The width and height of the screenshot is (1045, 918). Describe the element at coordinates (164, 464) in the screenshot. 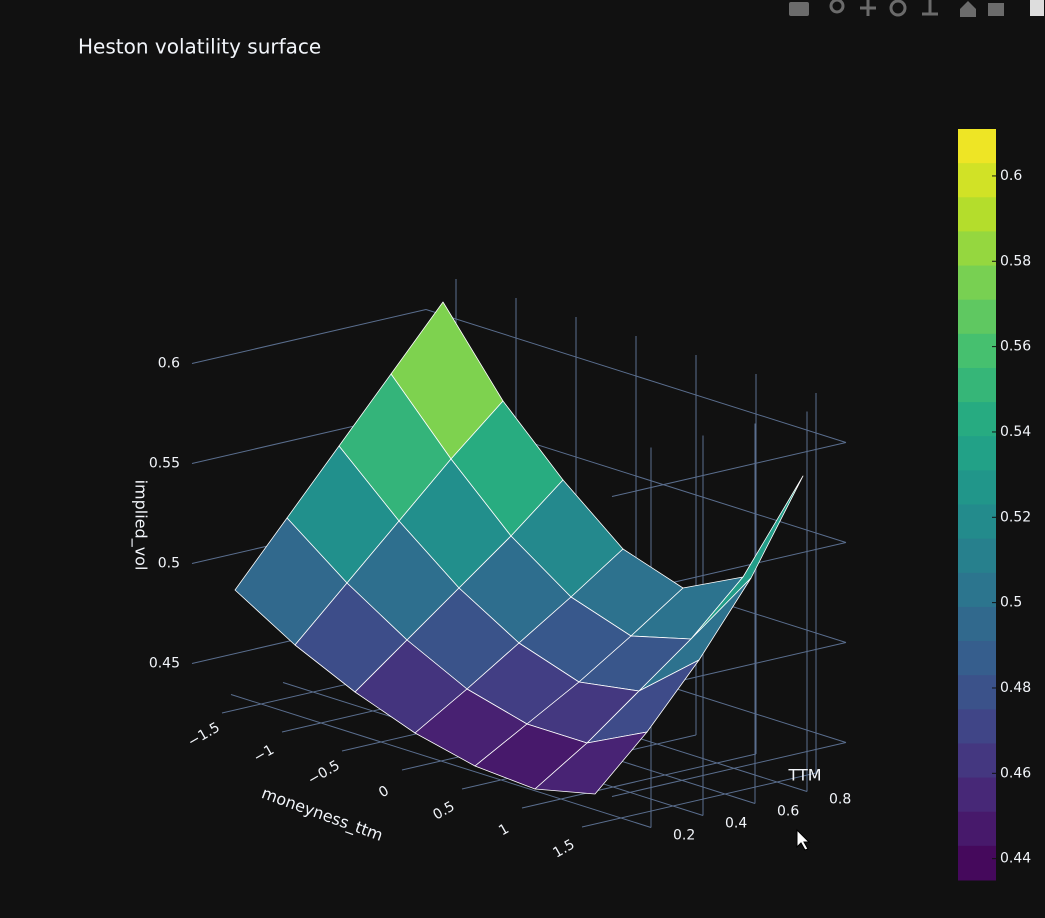

I see `z-tick-label: 0.55` at that location.